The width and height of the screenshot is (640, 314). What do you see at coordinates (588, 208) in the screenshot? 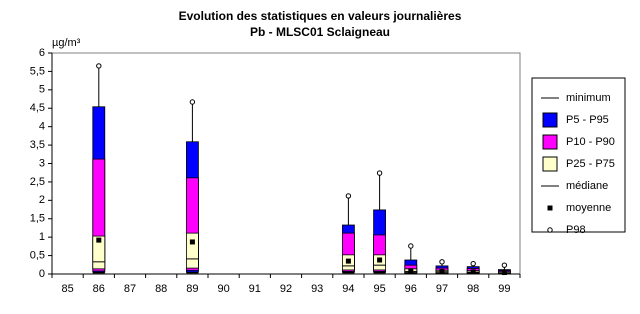
I see `legend-label: moyenne` at bounding box center [588, 208].